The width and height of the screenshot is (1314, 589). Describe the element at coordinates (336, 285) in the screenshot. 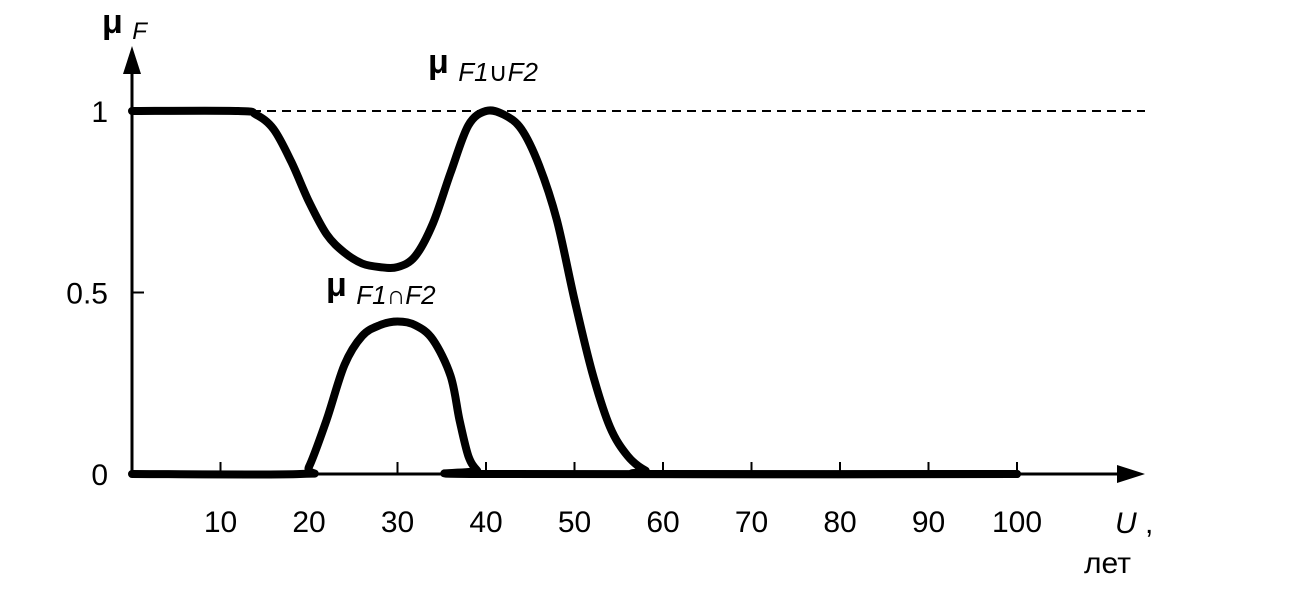

I see `series-intersection-label-main: μ` at that location.